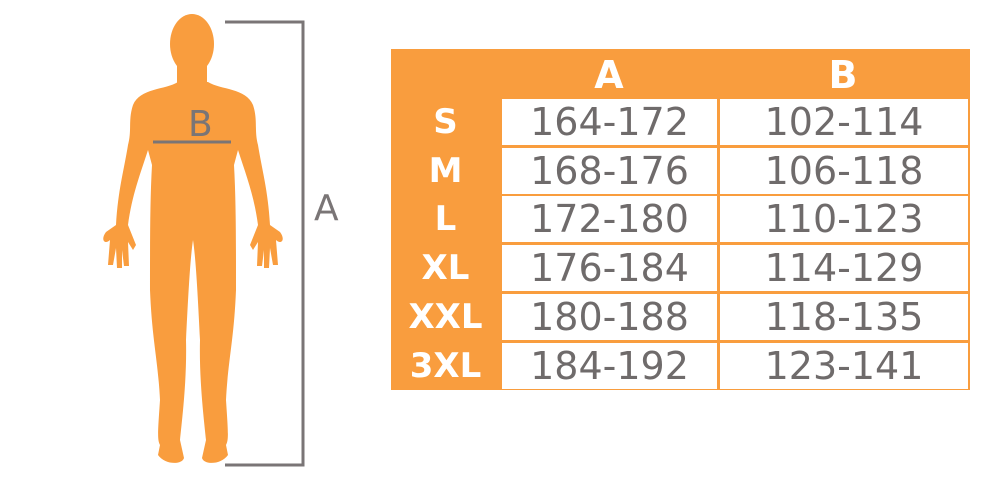  Describe the element at coordinates (445, 316) in the screenshot. I see `size-label: XXL` at that location.